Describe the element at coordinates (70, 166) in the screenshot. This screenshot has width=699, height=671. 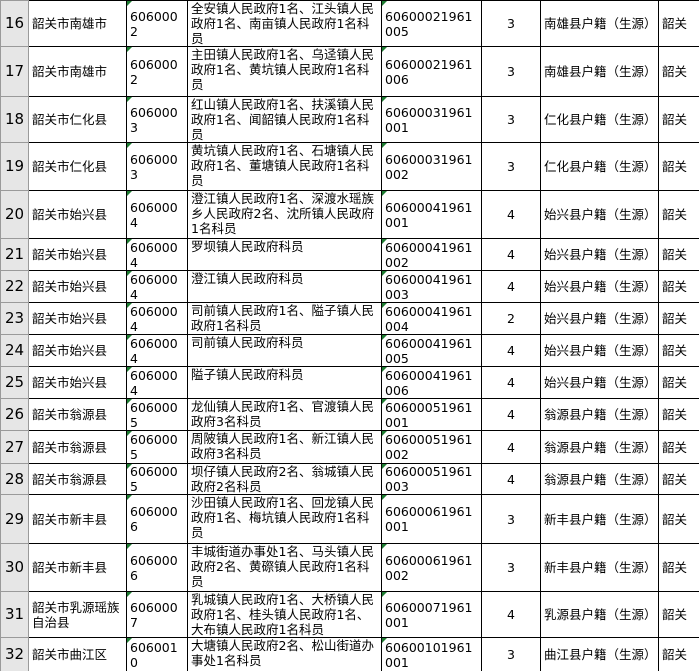
I see `cell-text: 韶关市仁化县` at that location.